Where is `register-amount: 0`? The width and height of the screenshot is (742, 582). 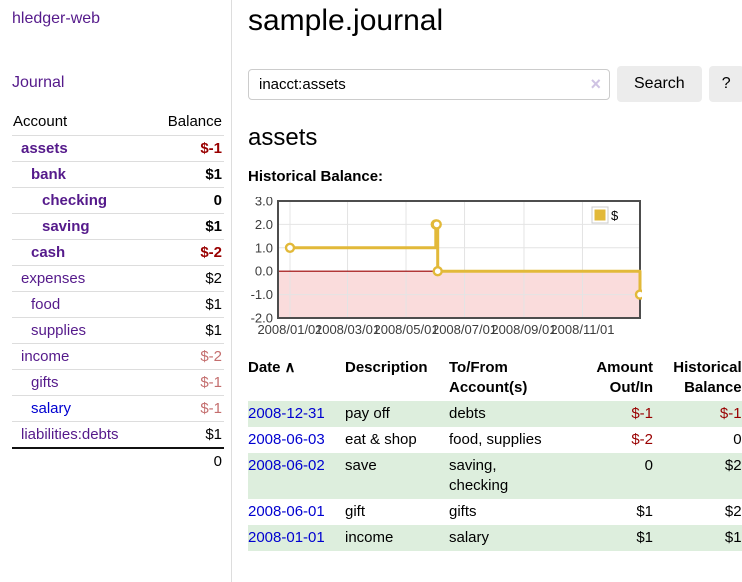
register-amount: 0 is located at coordinates (648, 465).